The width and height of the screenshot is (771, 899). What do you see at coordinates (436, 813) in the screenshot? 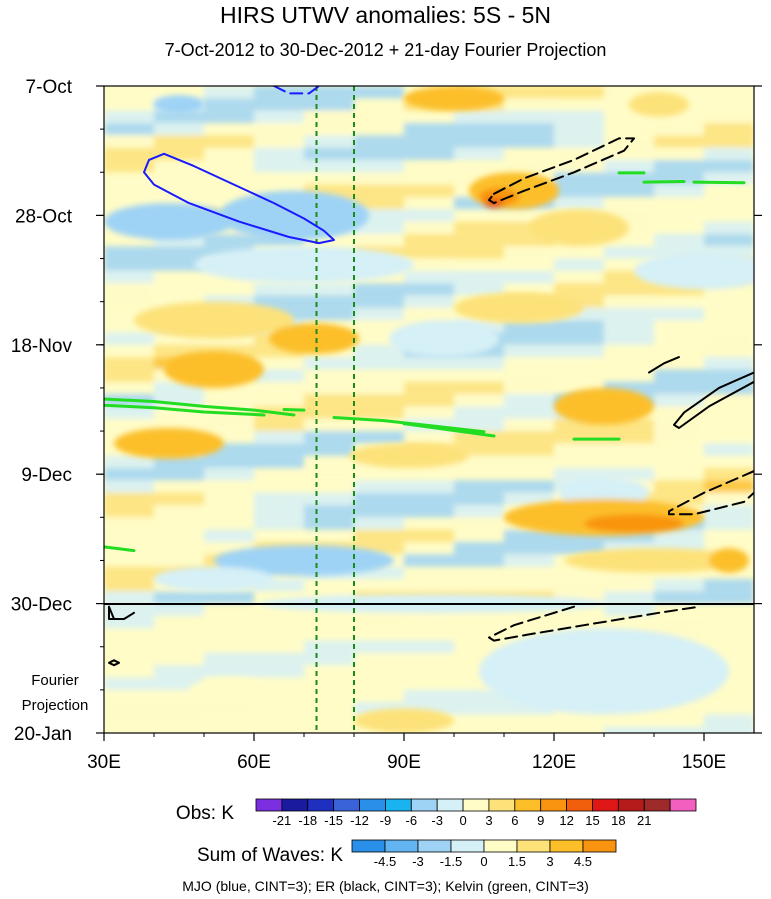
I see `obs-colorbar: Obs: K -21 -18 -15 -12 -9 -6 -3 0 3 6 9 12 15 18 21` at bounding box center [436, 813].